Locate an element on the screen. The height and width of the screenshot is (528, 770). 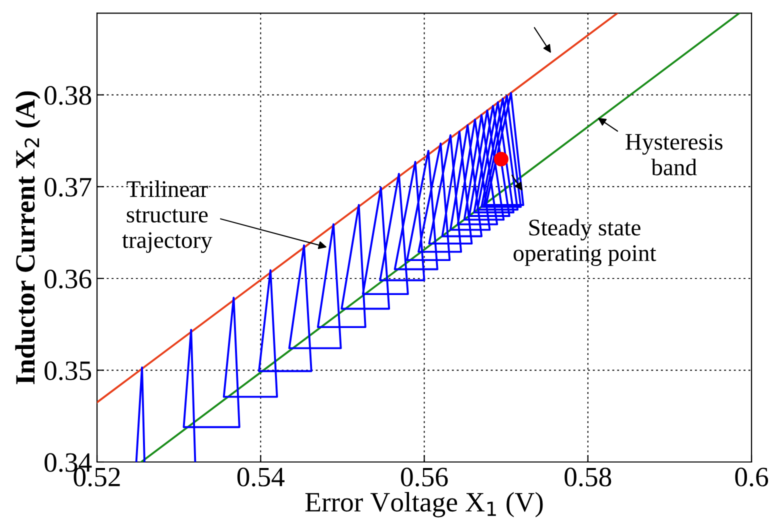
y-tick-label: 0.35 is located at coordinates (68, 370).